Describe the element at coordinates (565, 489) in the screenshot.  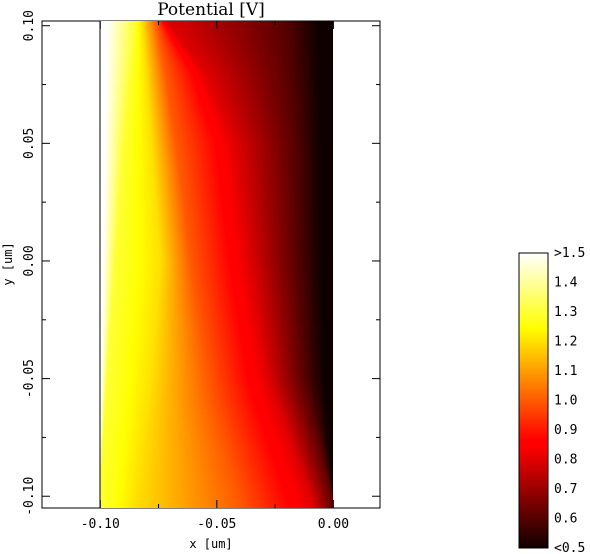
I see `colorbar-label: 0.7` at that location.